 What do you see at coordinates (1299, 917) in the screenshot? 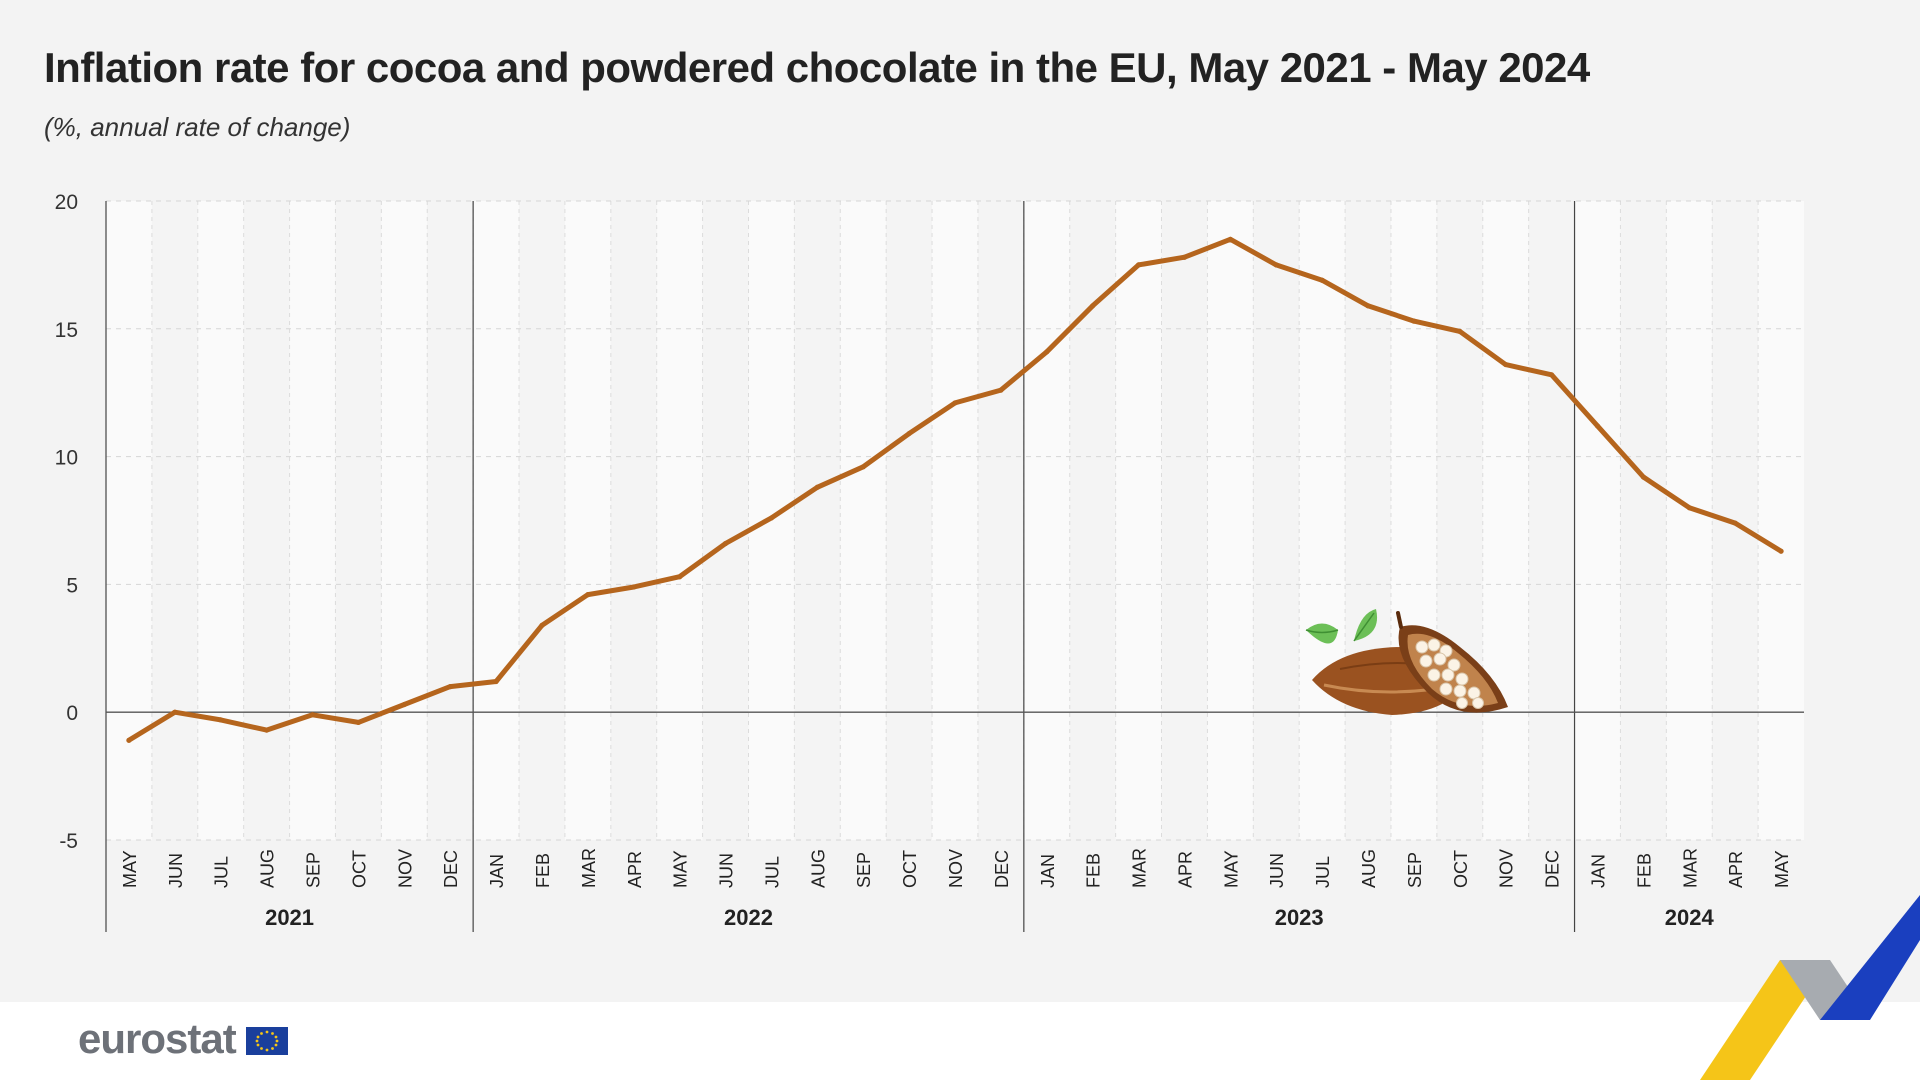
I see `year-label: 2023` at bounding box center [1299, 917].